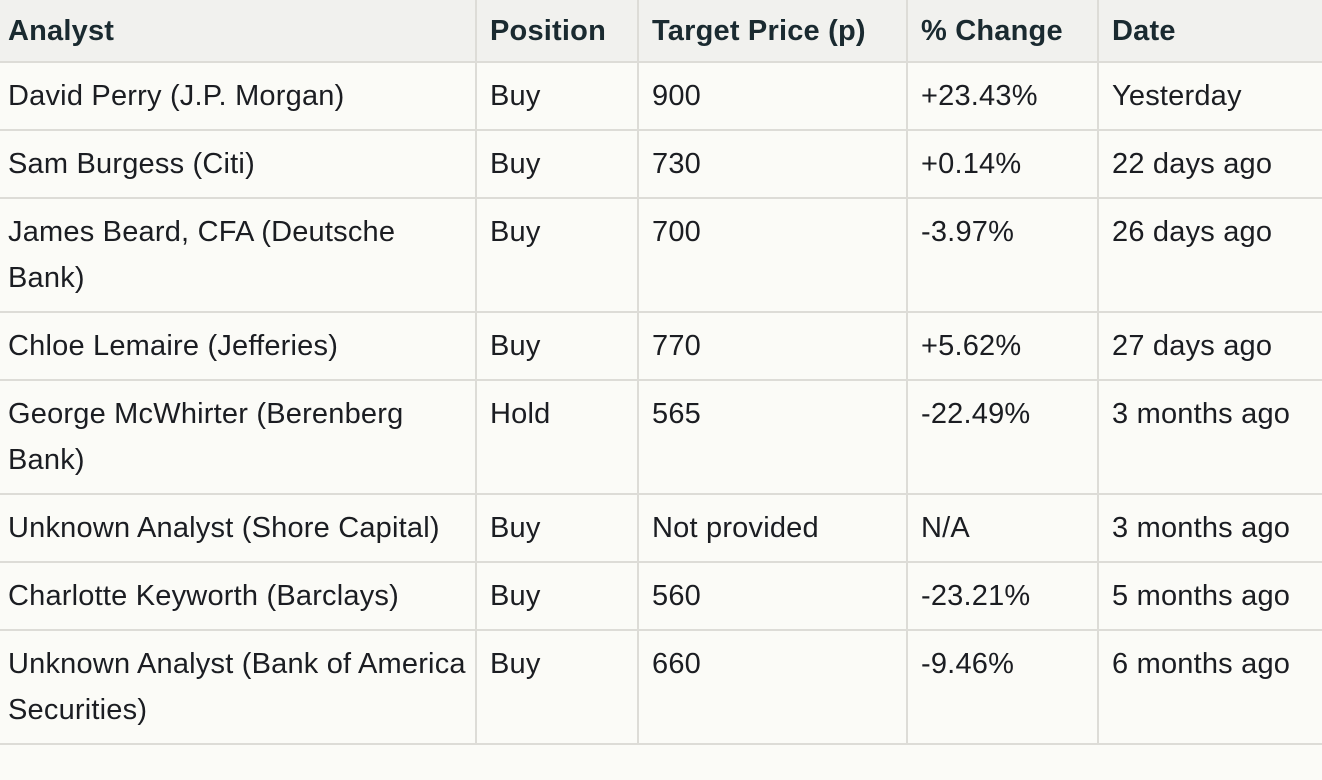  Describe the element at coordinates (773, 164) in the screenshot. I see `cell-target-price: 730` at that location.